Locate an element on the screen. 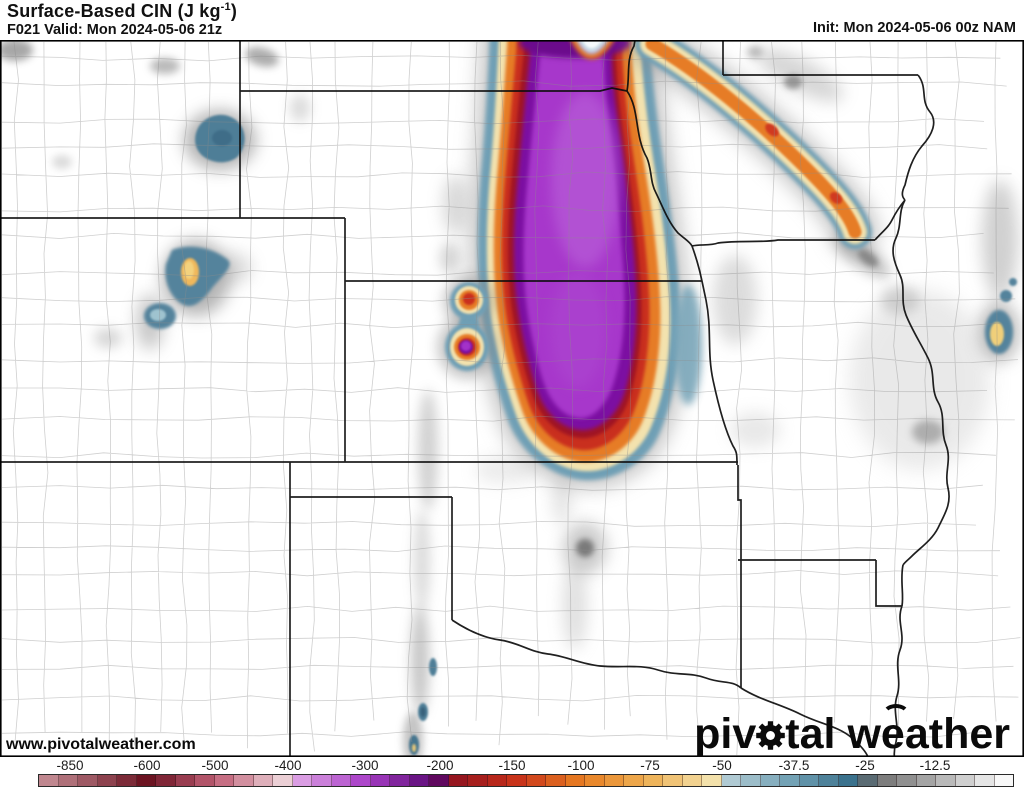 The height and width of the screenshot is (791, 1024). cin-feature-wyoming is located at coordinates (220, 140).